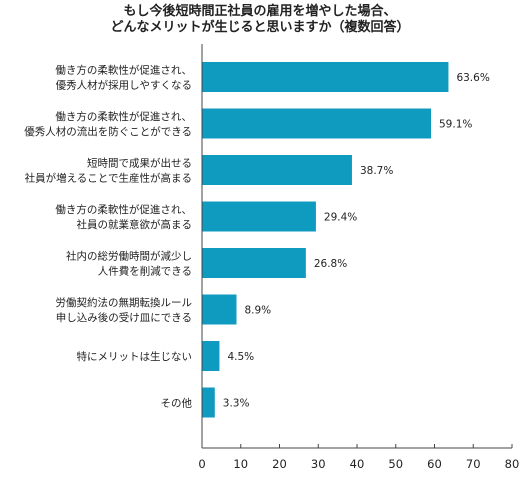 The height and width of the screenshot is (477, 521). What do you see at coordinates (257, 311) in the screenshot?
I see `data-label: 8.9%` at bounding box center [257, 311].